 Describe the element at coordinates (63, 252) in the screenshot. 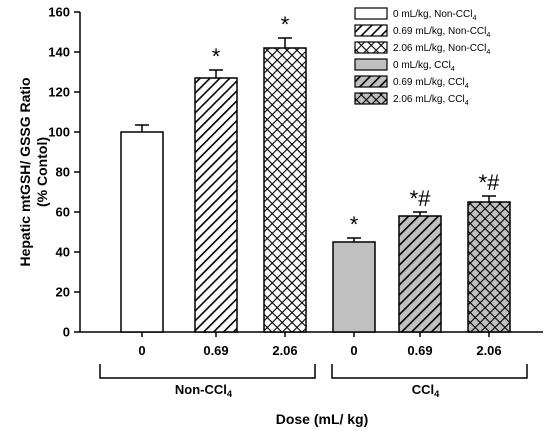

I see `y-tick-label: 40` at that location.